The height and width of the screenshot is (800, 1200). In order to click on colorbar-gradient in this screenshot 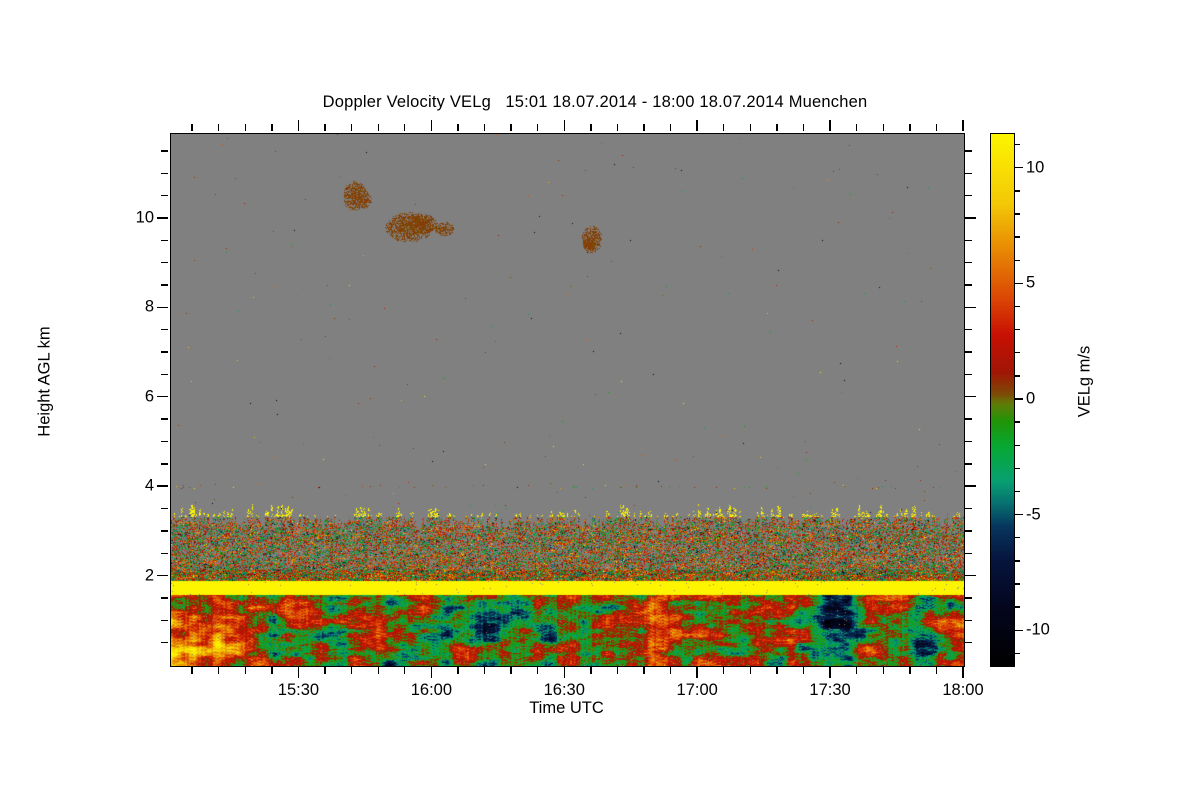, I will do `click(1002, 400)`.